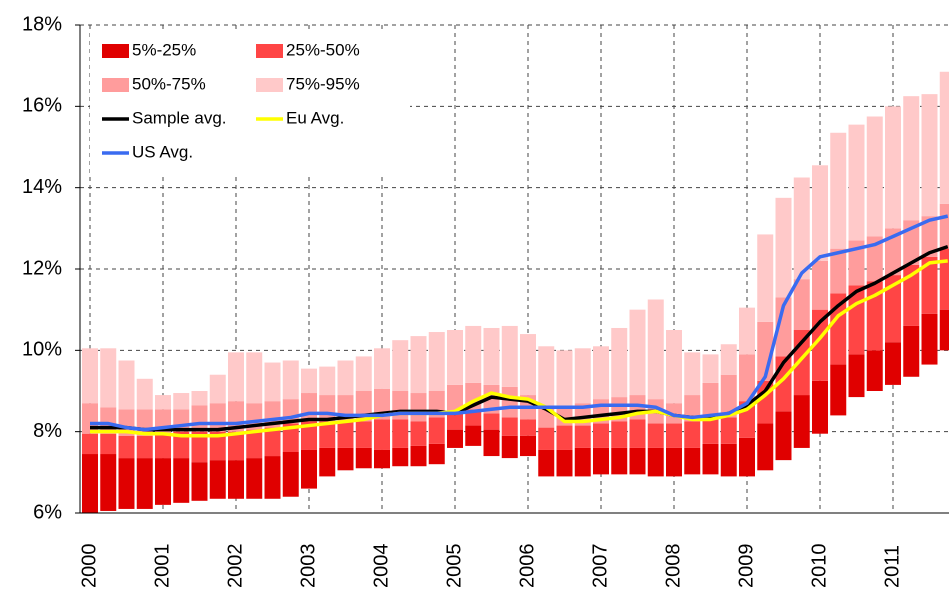 This screenshot has width=949, height=592. What do you see at coordinates (42, 106) in the screenshot?
I see `y-tick-label: 16%` at bounding box center [42, 106].